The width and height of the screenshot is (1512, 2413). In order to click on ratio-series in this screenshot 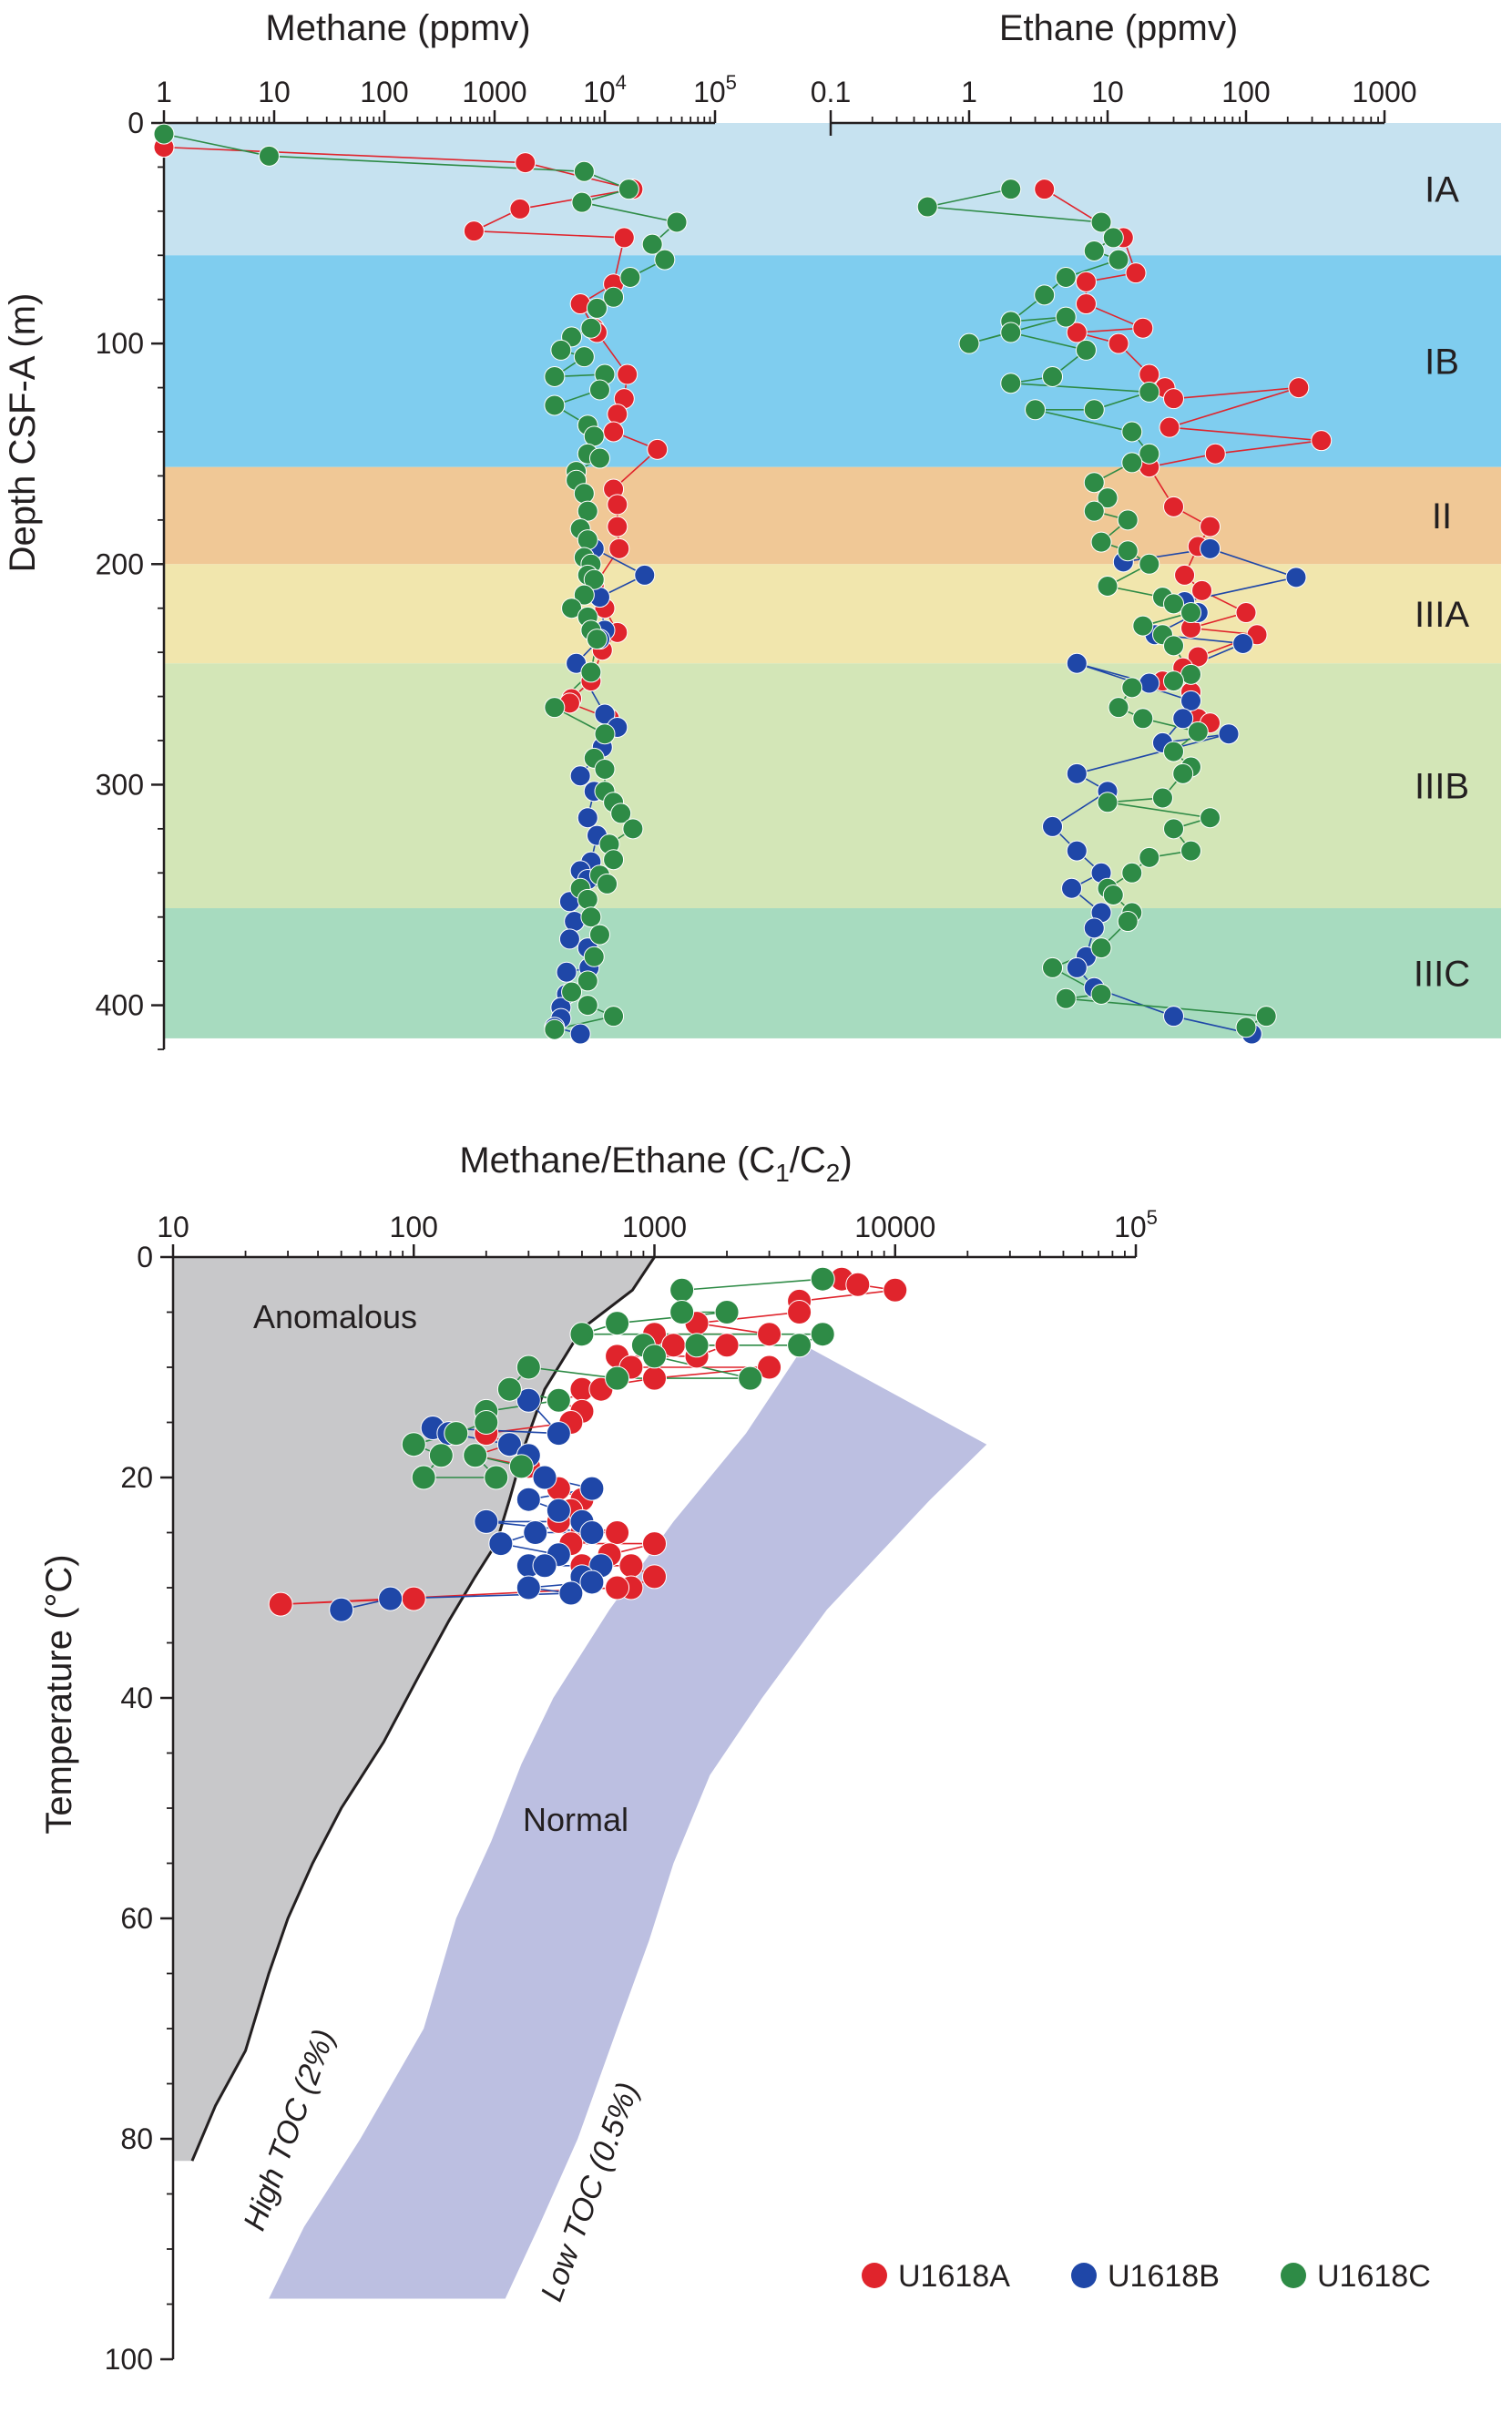, I will do `click(588, 1444)`.